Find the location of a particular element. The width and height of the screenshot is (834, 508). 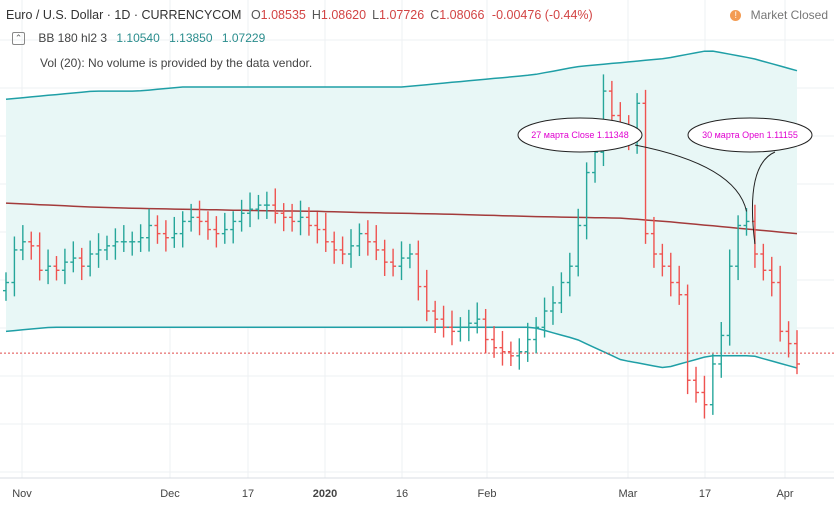

annotation-text: 30 марта Open 1.11155 is located at coordinates (750, 135).